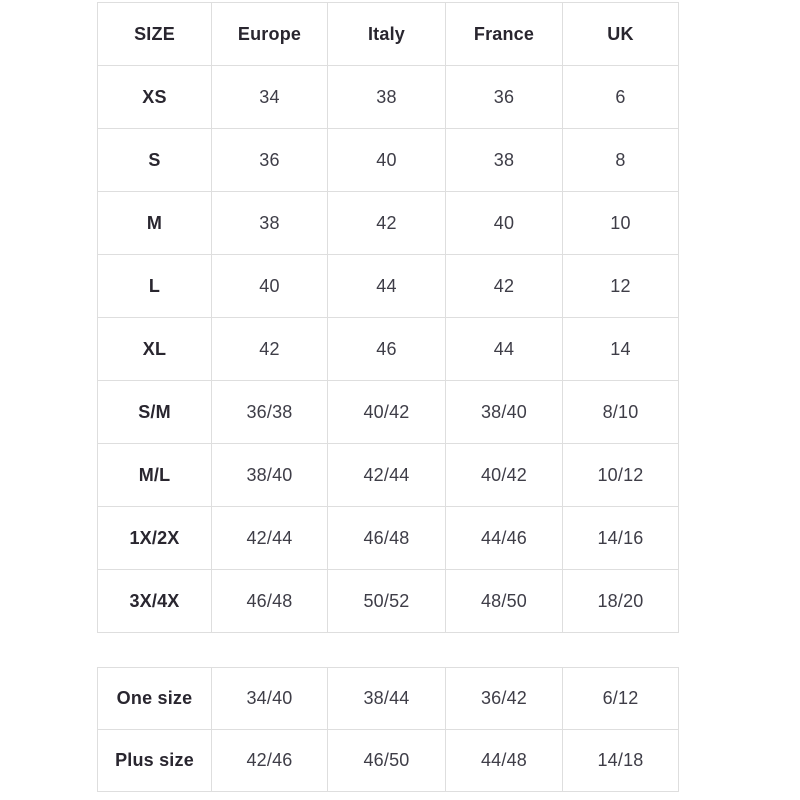 The height and width of the screenshot is (800, 800). Describe the element at coordinates (620, 34) in the screenshot. I see `column-header-uk: UK` at that location.